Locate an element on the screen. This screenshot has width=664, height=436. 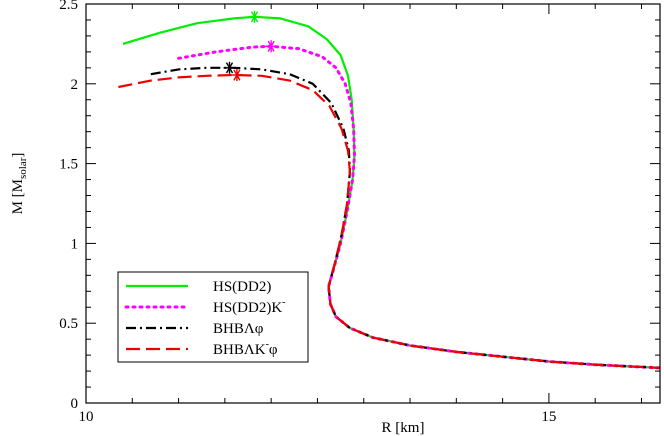
legend-label-hs-dd2-k: HS(DD2)K- is located at coordinates (249, 306).